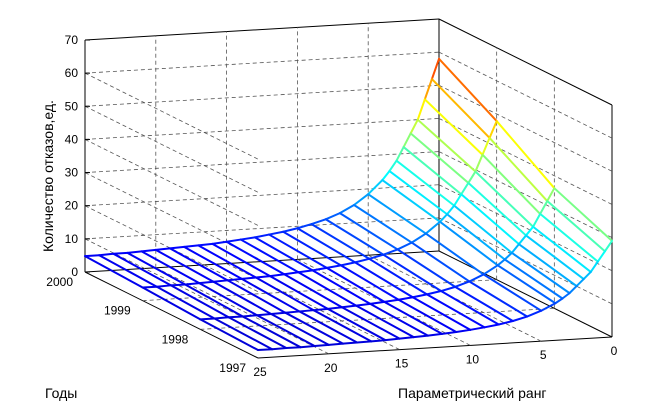 This screenshot has width=660, height=409. Describe the element at coordinates (262, 195) in the screenshot. I see `z-grid-back` at that location.